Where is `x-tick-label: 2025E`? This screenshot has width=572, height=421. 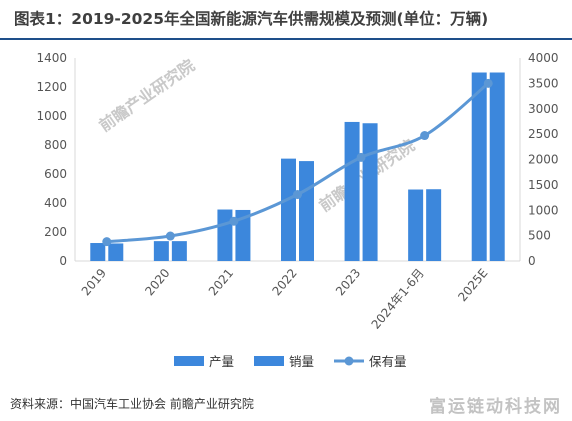
x-tick-label: 2025E is located at coordinates (472, 285).